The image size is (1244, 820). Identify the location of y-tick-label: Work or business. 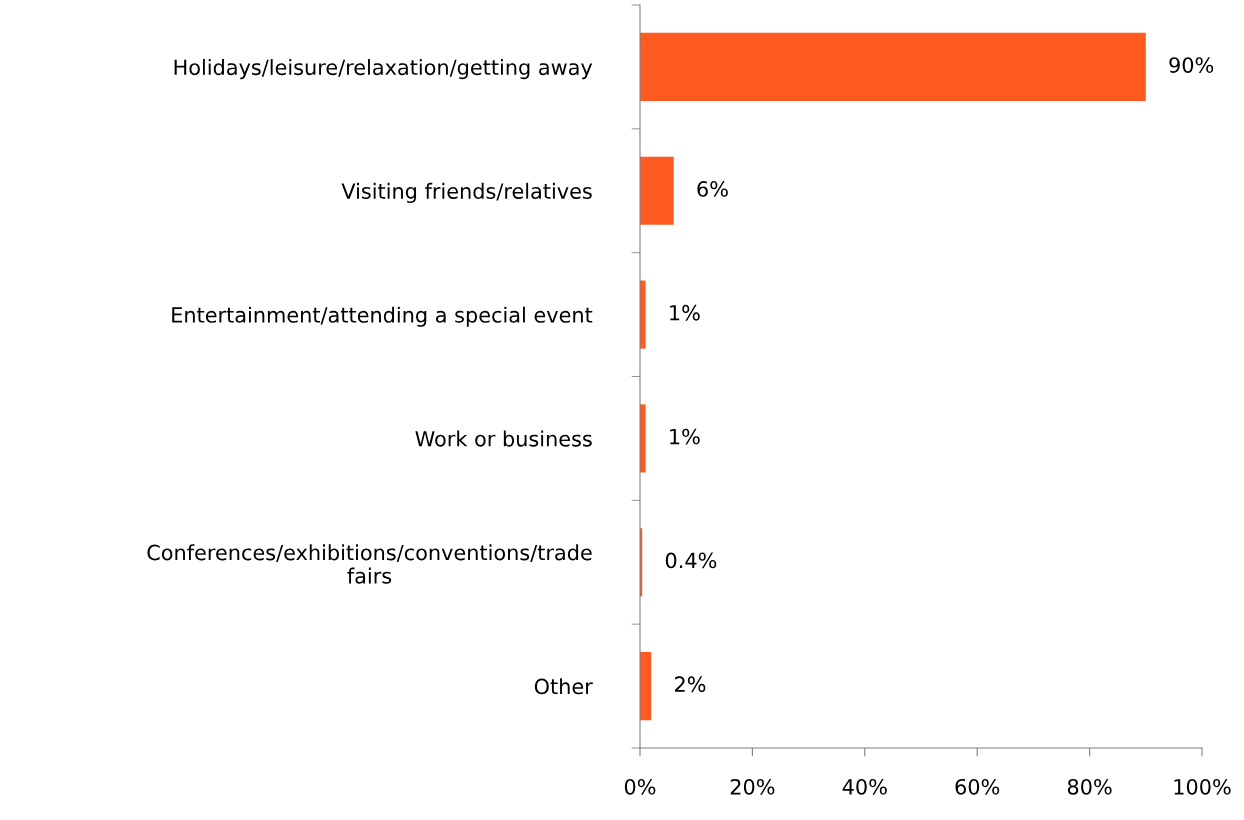
(503, 438).